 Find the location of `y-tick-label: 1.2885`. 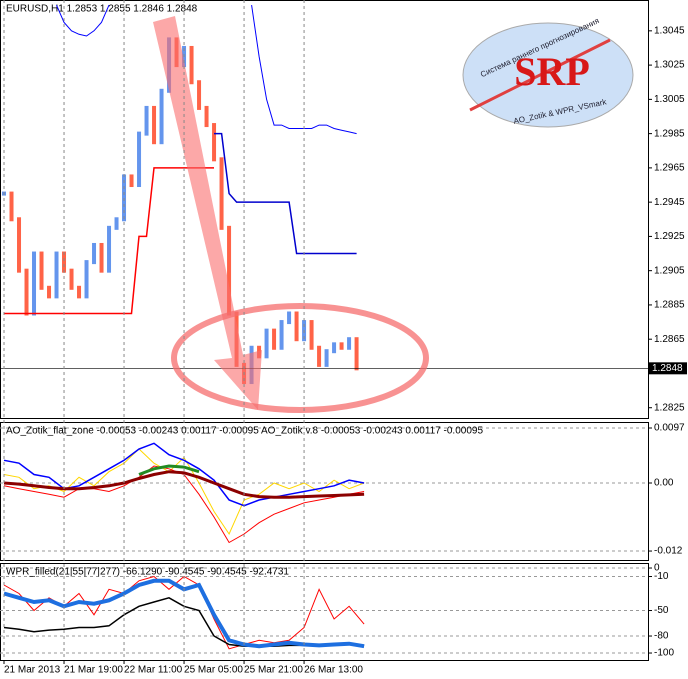

y-tick-label: 1.2885 is located at coordinates (669, 305).